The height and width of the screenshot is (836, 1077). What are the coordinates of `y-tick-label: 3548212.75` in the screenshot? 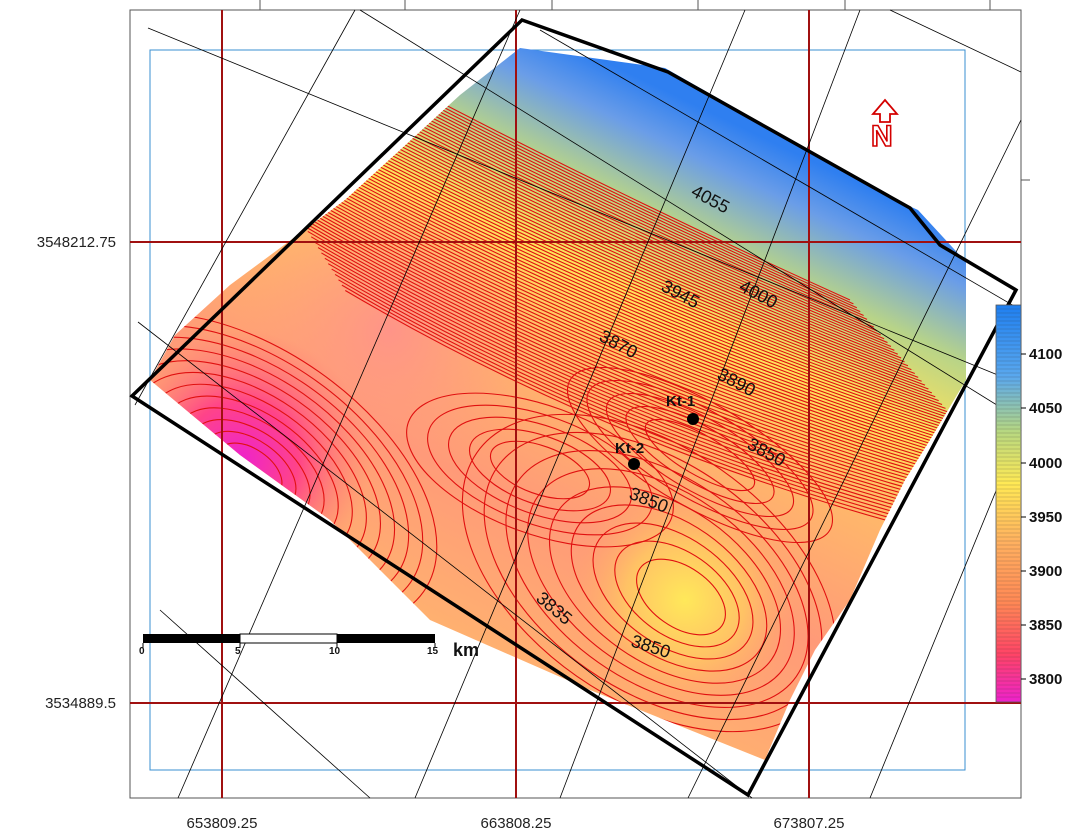 It's located at (76, 242).